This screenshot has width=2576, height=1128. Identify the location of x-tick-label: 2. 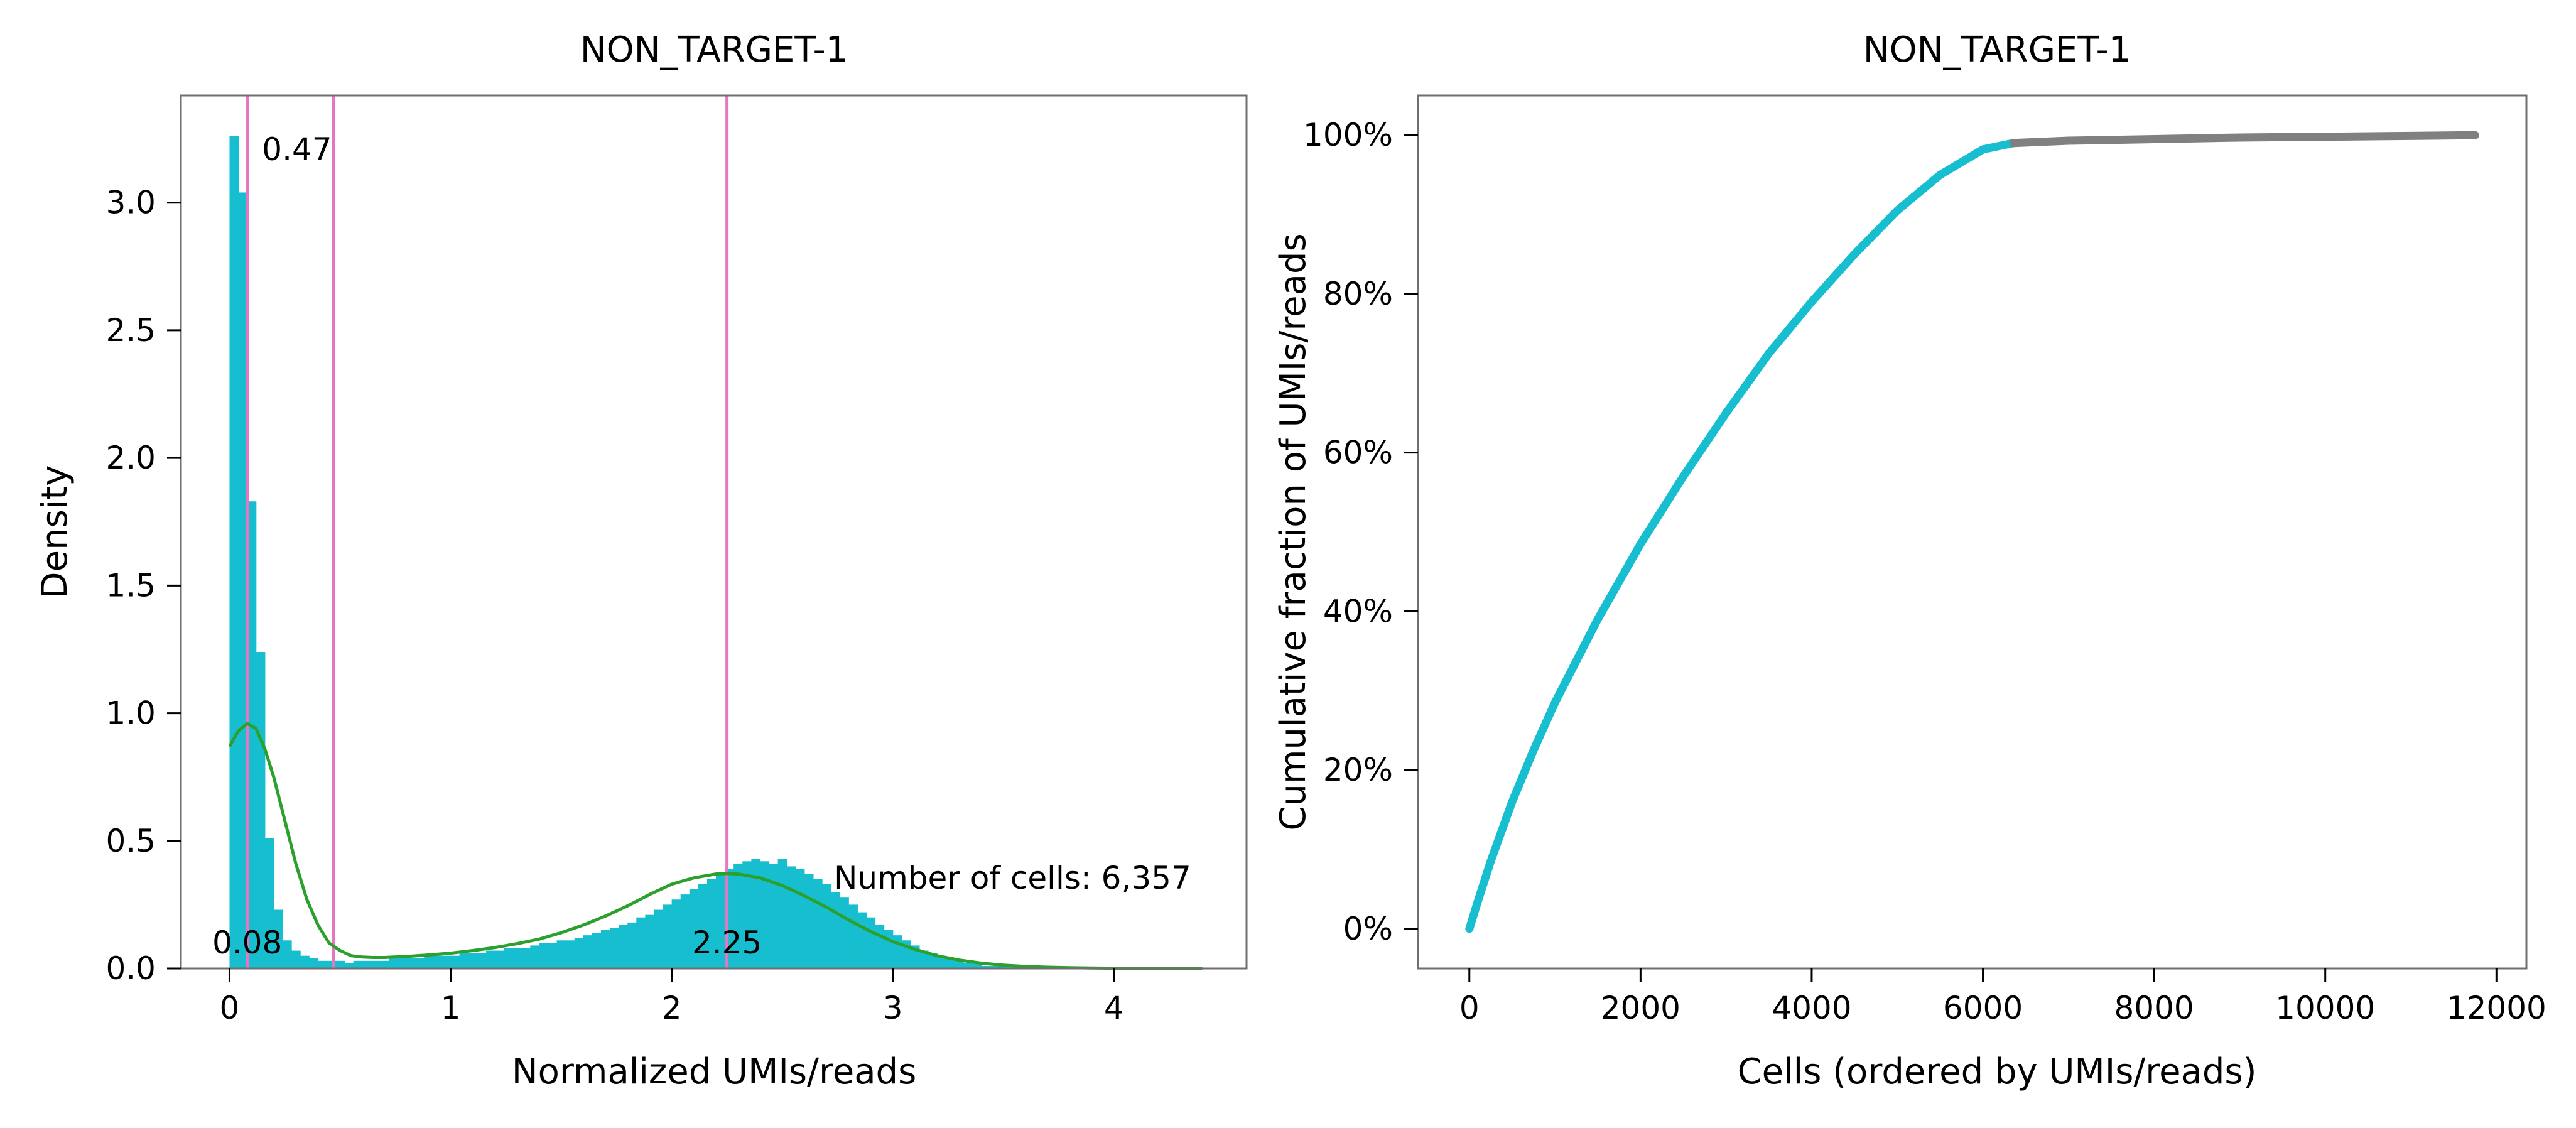
(672, 1008).